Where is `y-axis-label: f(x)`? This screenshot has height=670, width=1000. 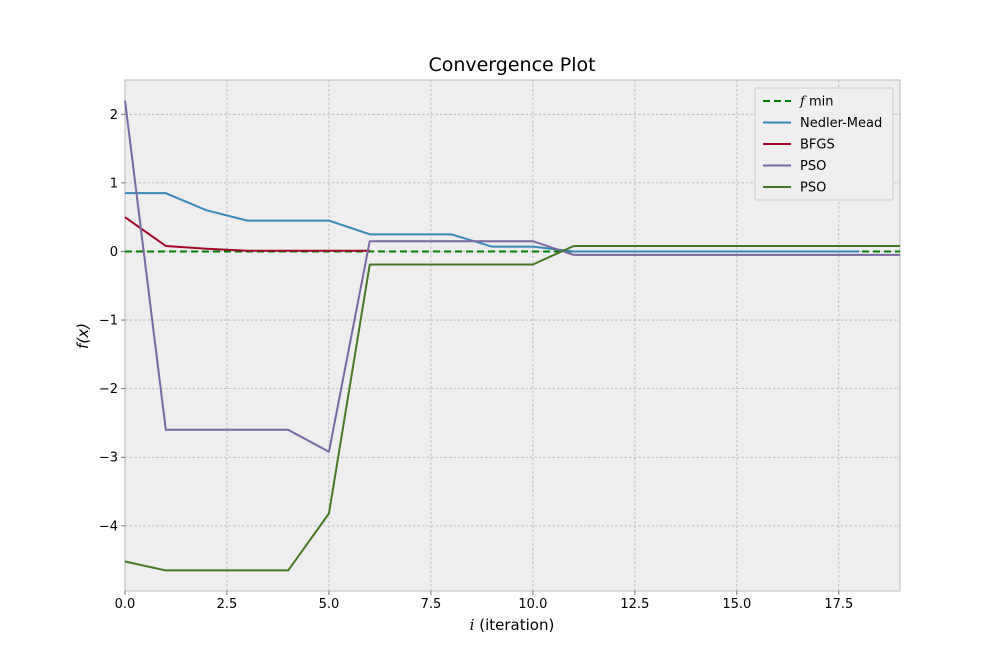 y-axis-label: f(x) is located at coordinates (83, 336).